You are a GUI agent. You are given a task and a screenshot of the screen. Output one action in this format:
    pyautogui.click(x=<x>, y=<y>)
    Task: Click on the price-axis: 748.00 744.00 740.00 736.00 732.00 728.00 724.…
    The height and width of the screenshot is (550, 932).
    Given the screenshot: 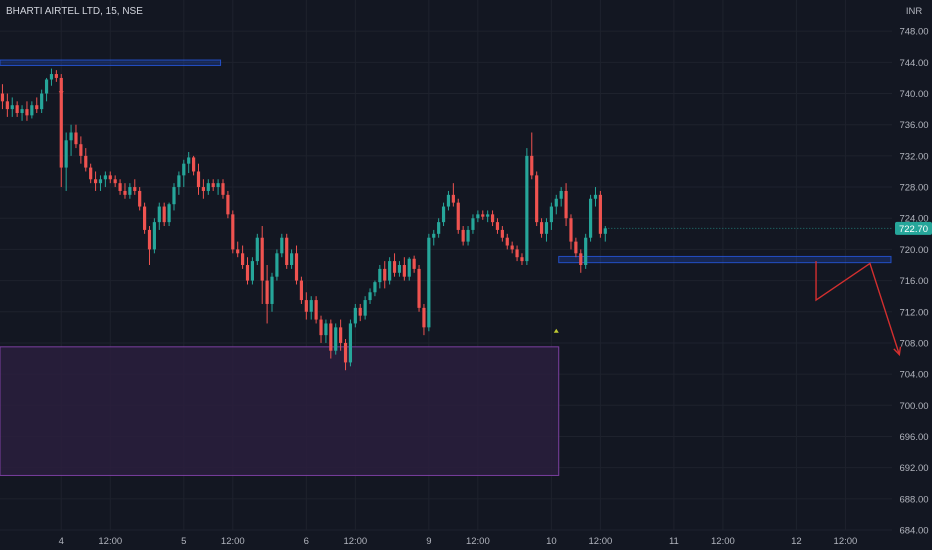 What is the action you would take?
    pyautogui.click(x=913, y=282)
    